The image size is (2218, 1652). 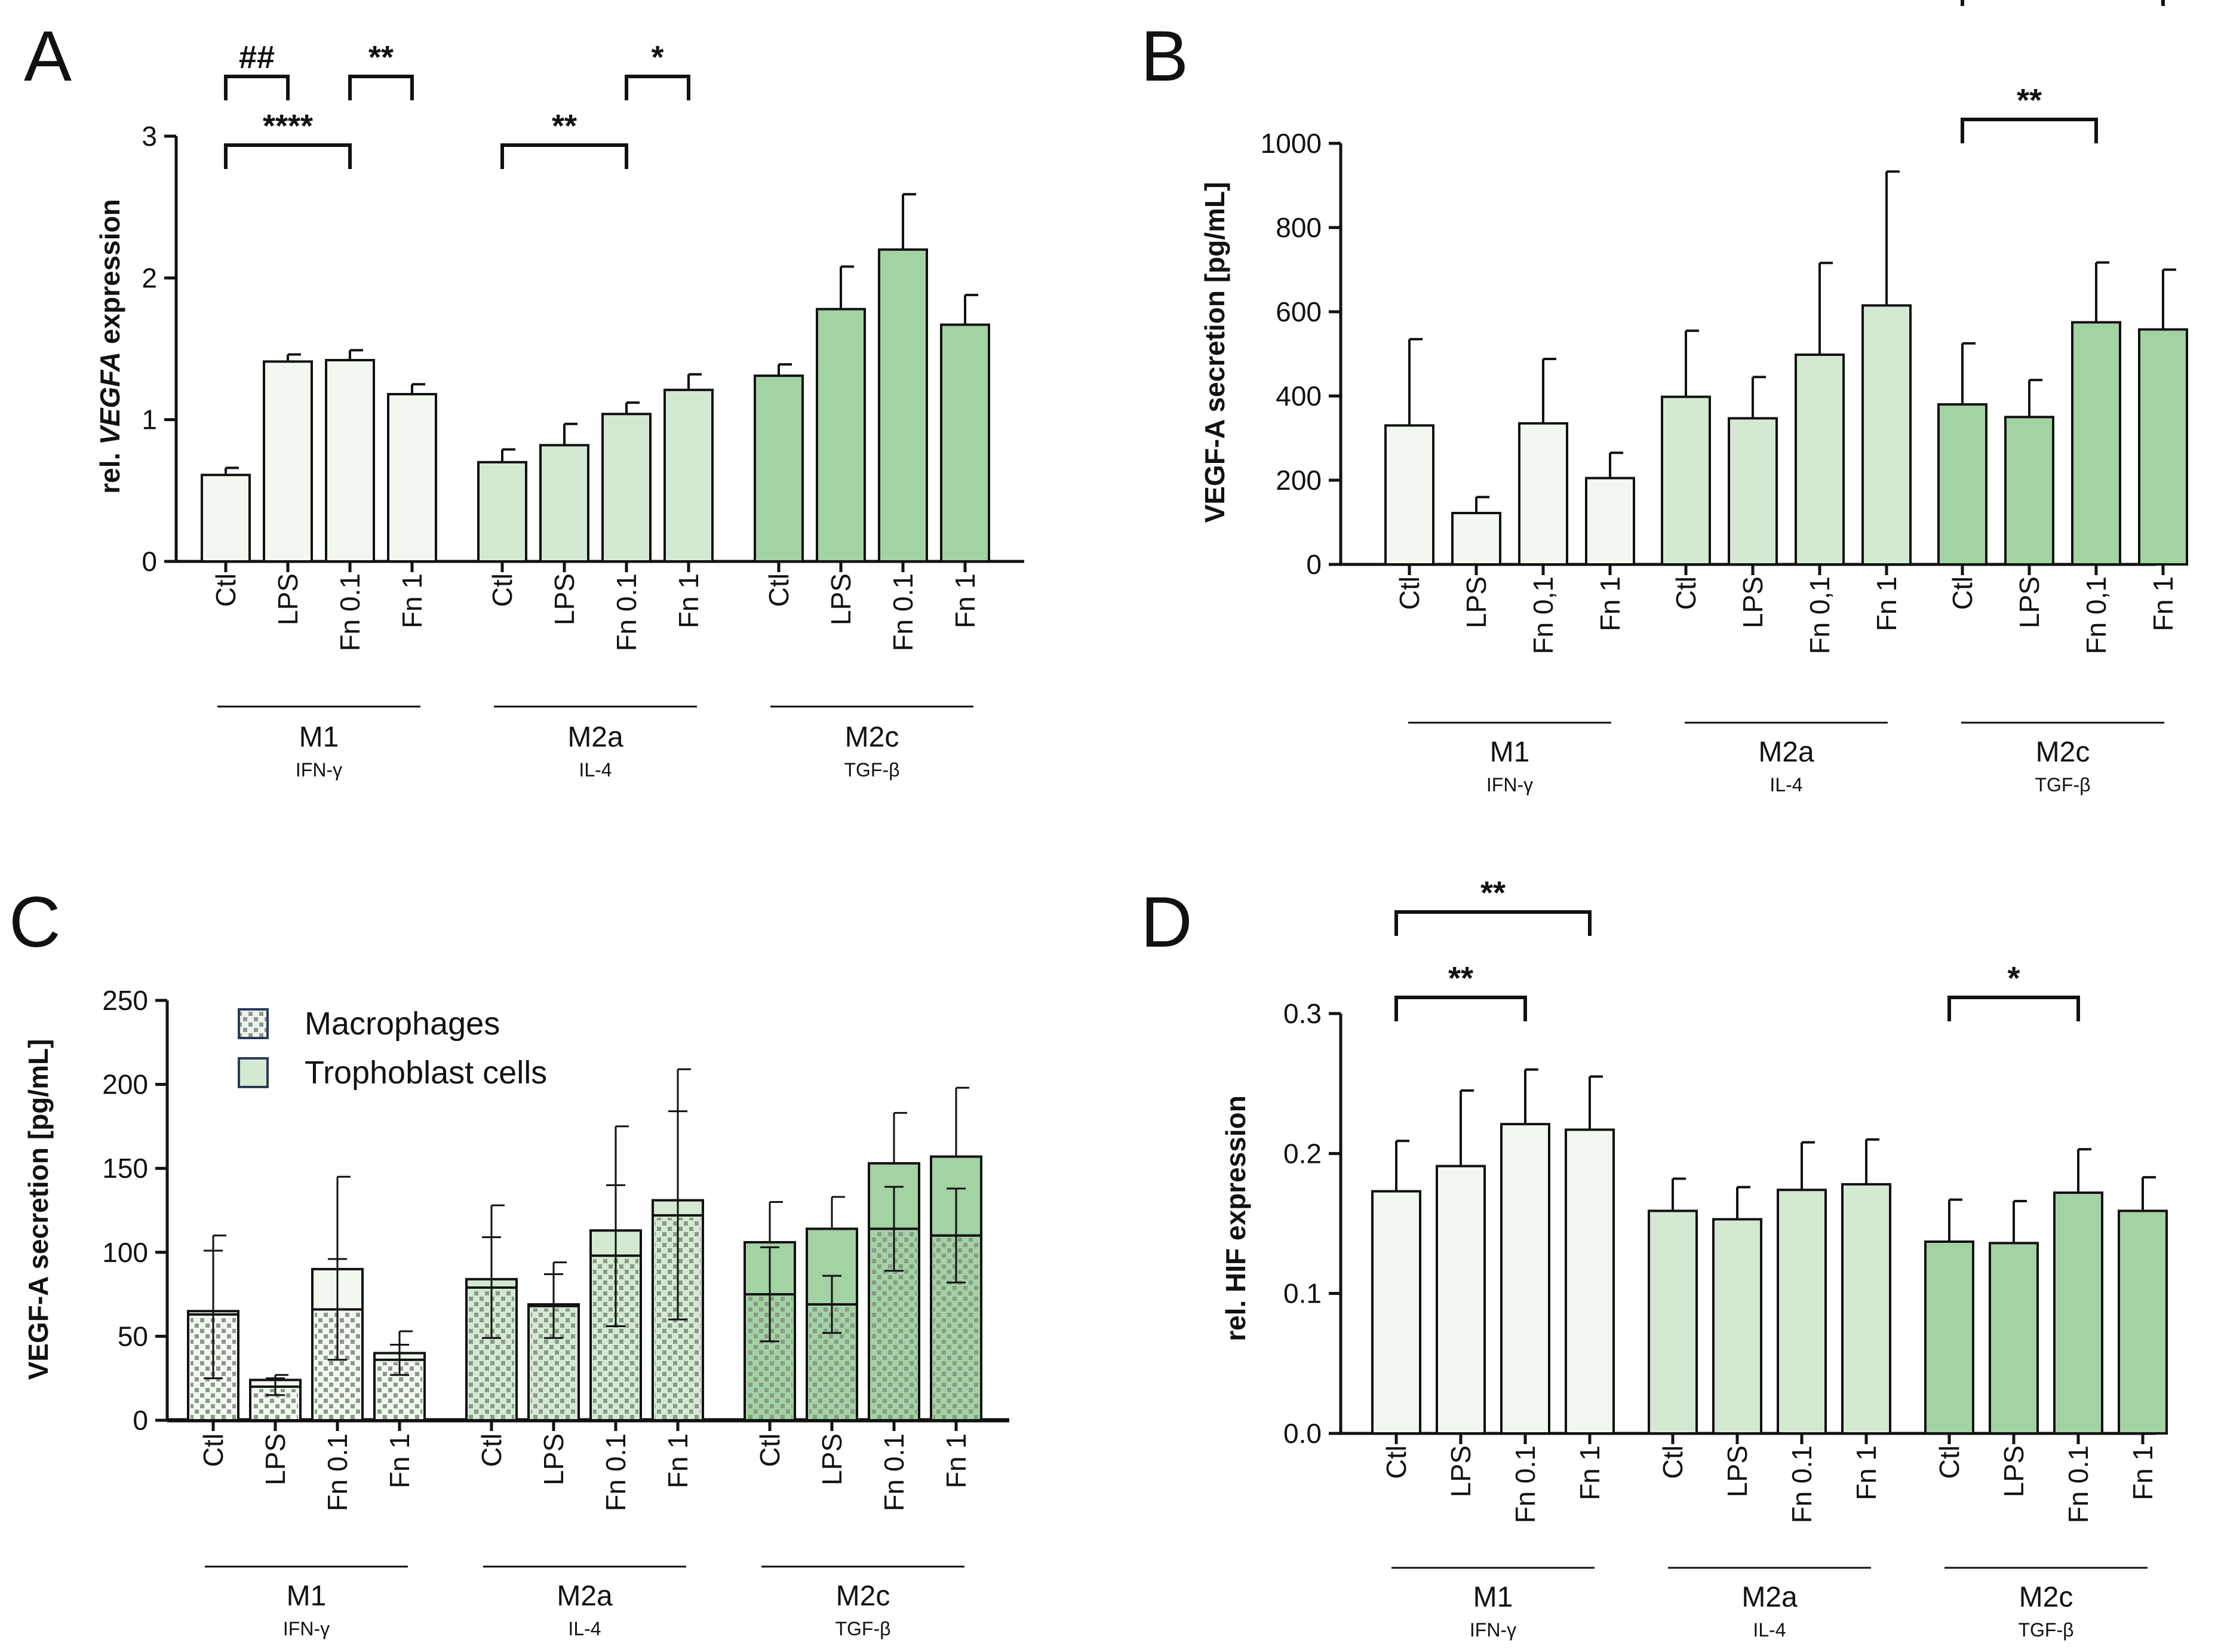 What do you see at coordinates (109, 346) in the screenshot?
I see `panel-a-ylabel: rel. VEGFA expression` at bounding box center [109, 346].